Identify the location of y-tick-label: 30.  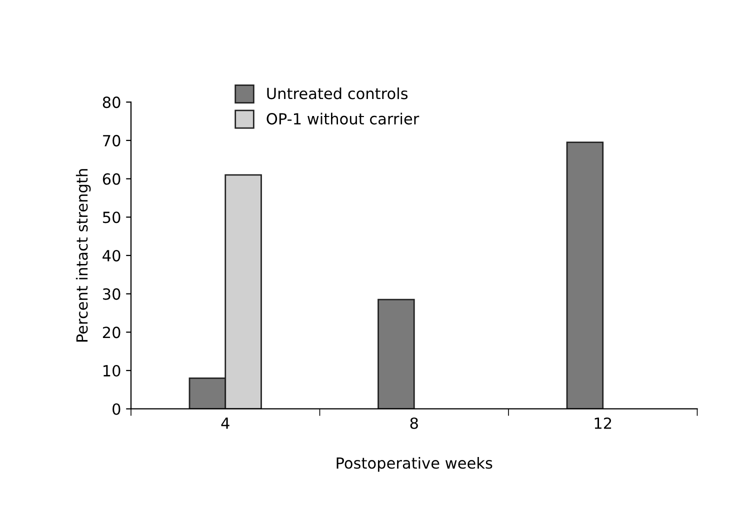
(111, 294).